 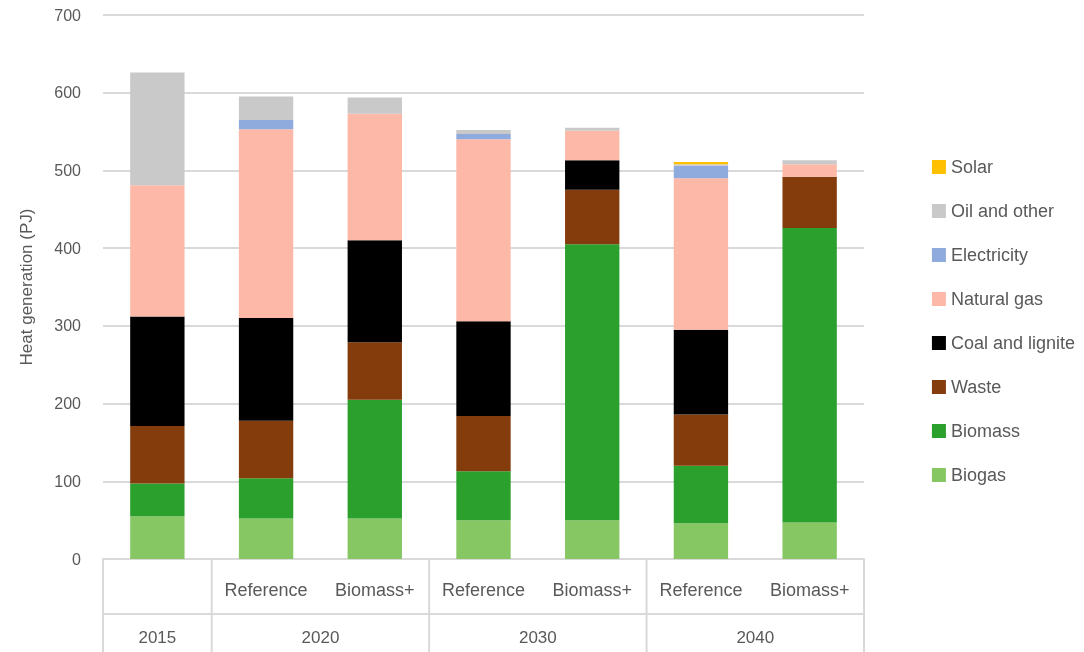 I want to click on legend-label: Solar, so click(x=971, y=167).